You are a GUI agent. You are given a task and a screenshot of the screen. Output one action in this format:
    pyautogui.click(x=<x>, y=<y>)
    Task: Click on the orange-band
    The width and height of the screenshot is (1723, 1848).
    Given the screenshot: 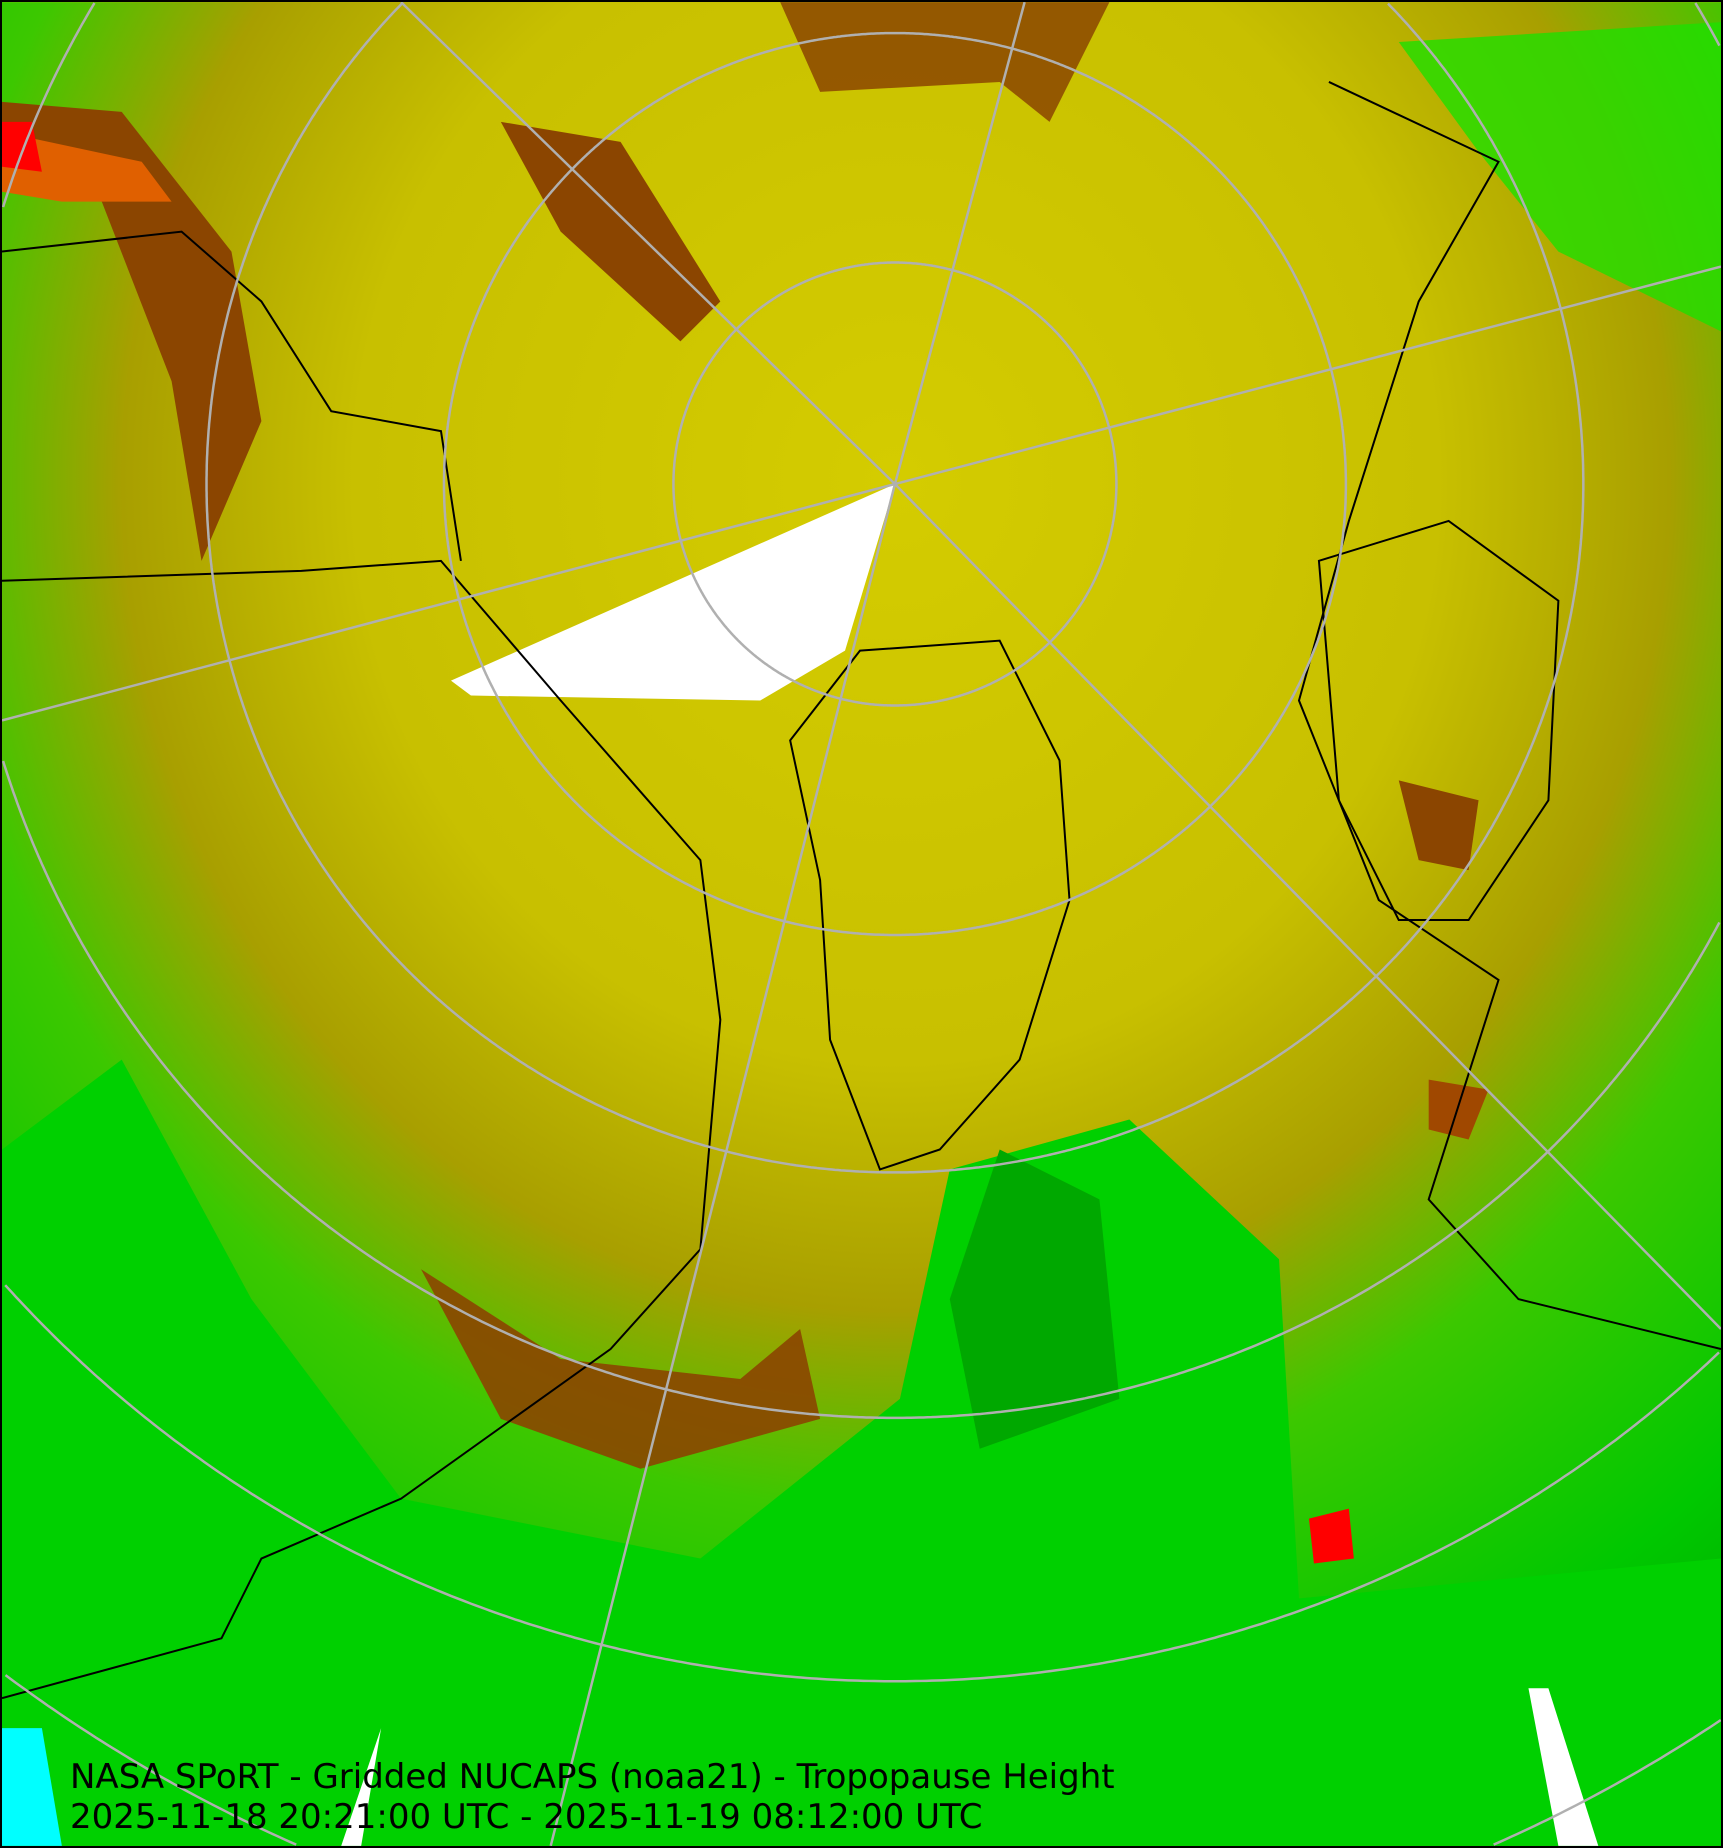 What is the action you would take?
    pyautogui.click(x=87, y=166)
    